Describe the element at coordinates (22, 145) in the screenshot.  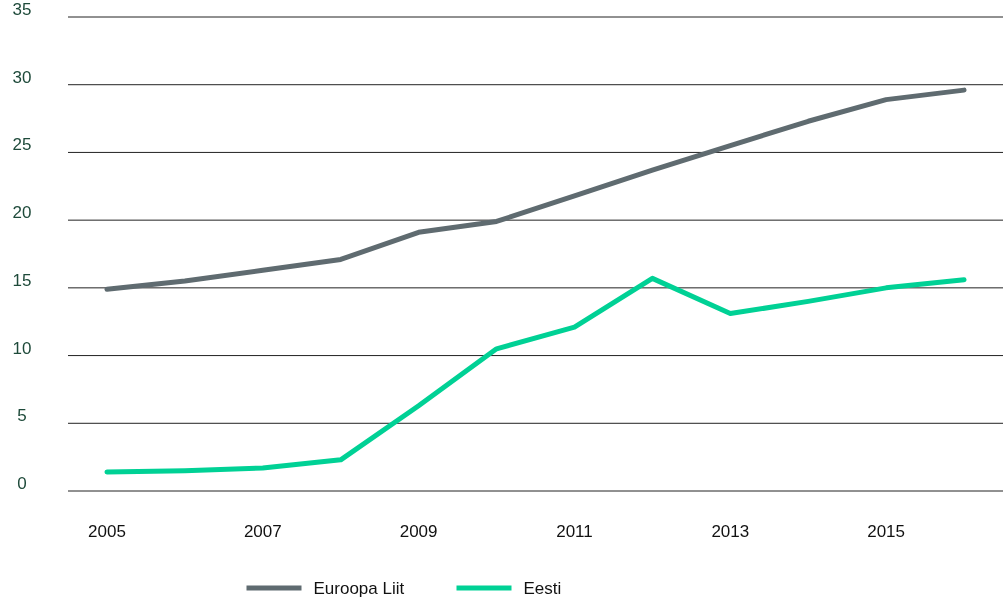
I see `y-tick-label: 25` at that location.